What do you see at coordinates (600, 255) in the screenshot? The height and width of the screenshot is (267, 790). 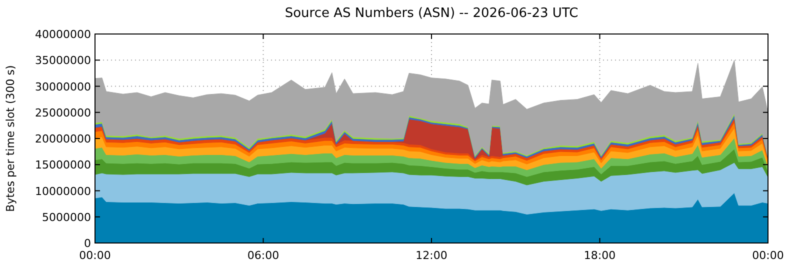 I see `x-tick-label: 18:00` at bounding box center [600, 255].